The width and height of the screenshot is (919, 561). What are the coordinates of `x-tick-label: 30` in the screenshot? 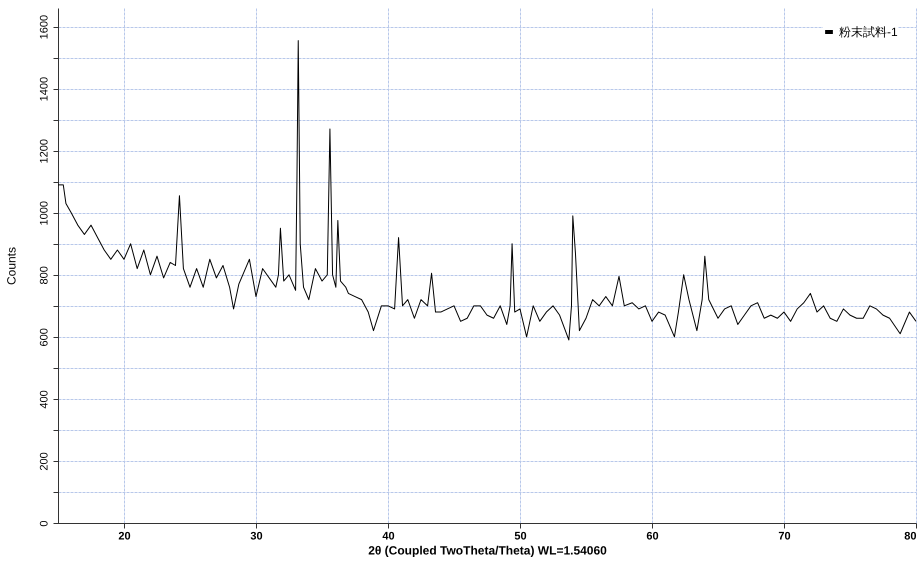 It's located at (256, 536).